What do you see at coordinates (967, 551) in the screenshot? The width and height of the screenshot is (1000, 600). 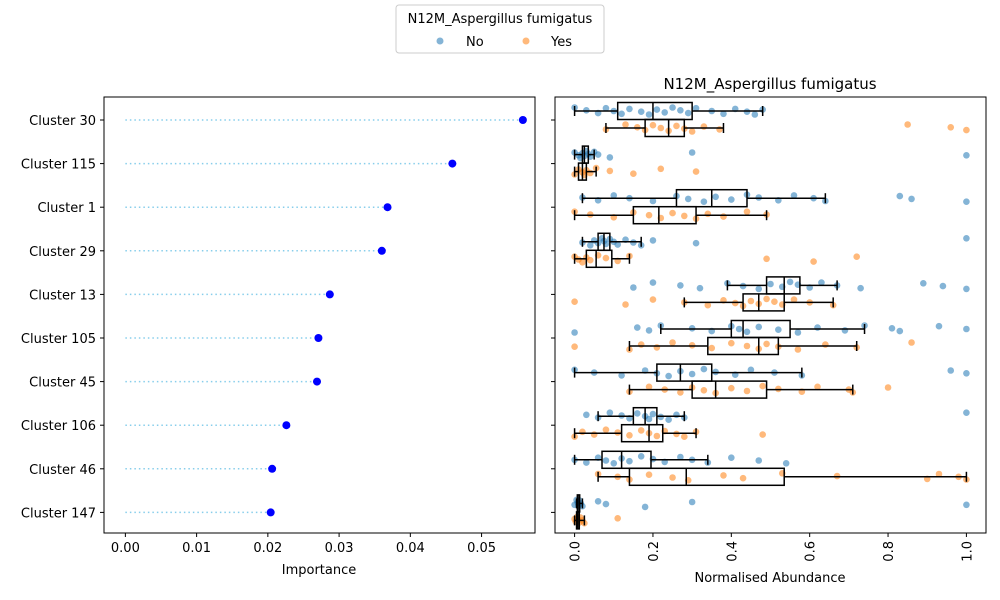 I see `abundance-x-tick-label: 1.0` at bounding box center [967, 551].